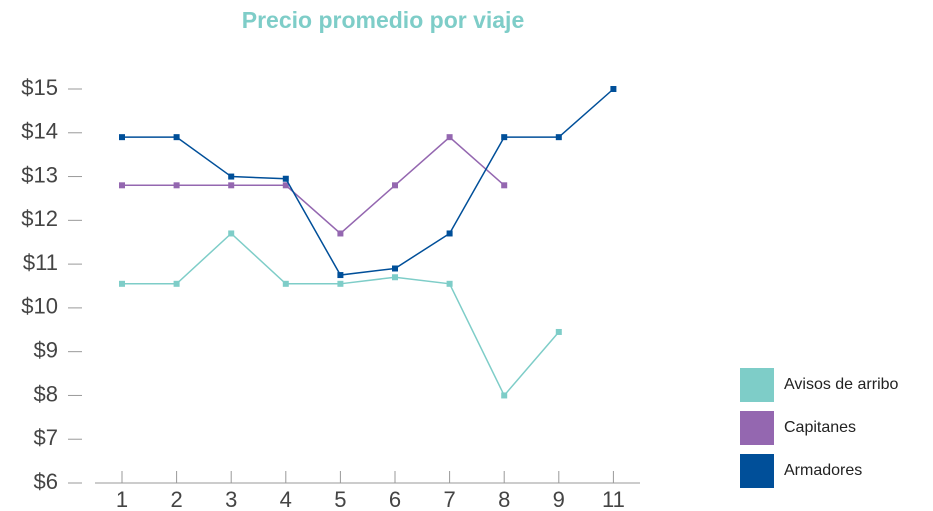 Image resolution: width=933 pixels, height=511 pixels. What do you see at coordinates (39, 131) in the screenshot?
I see `y-tick-label: $14` at bounding box center [39, 131].